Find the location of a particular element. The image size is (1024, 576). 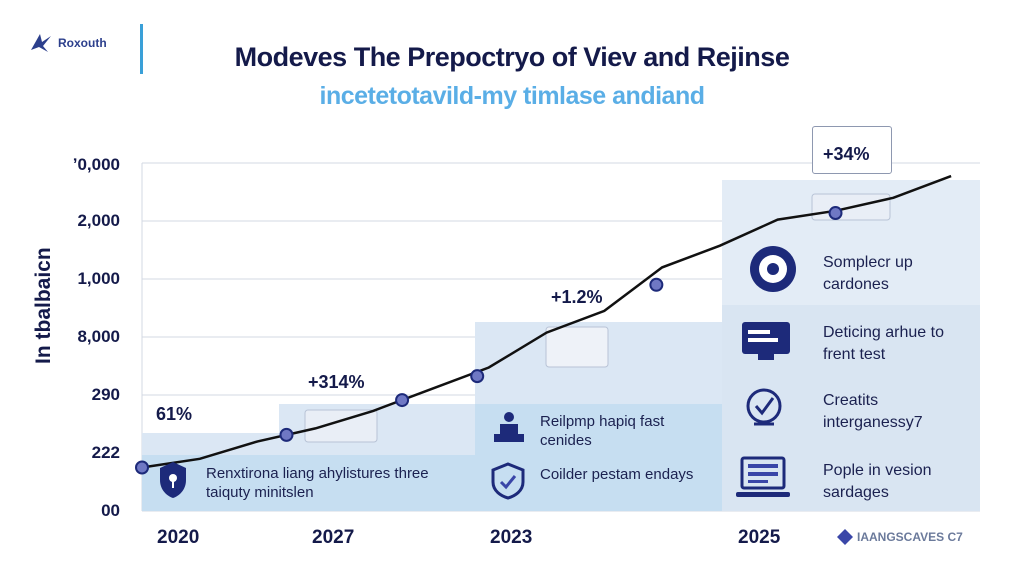

diamond-logo-icon is located at coordinates (845, 537).